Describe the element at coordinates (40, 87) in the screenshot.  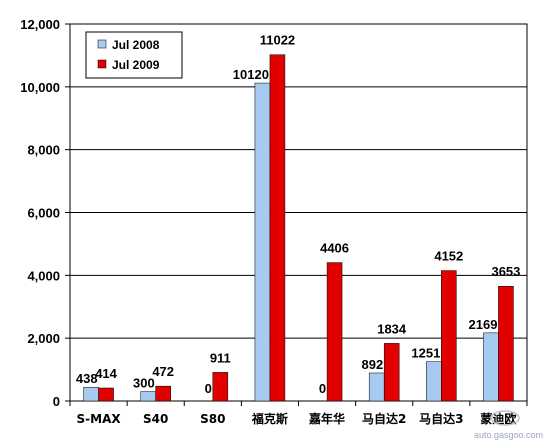
I see `y-tick-label: 10,000` at that location.